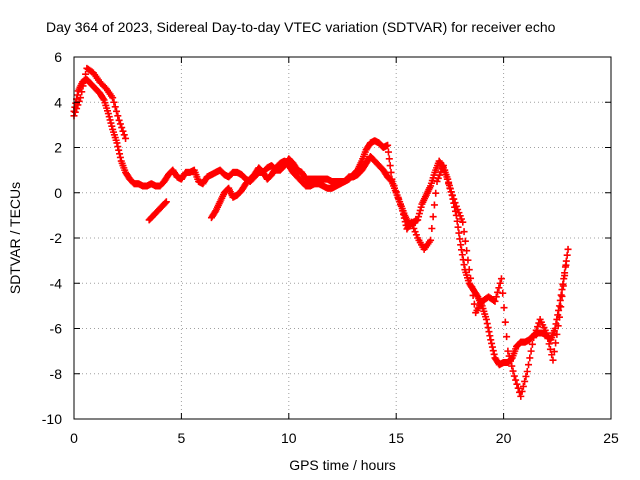 Image resolution: width=640 pixels, height=480 pixels. Describe the element at coordinates (58, 193) in the screenshot. I see `y-tick-label: 0` at that location.